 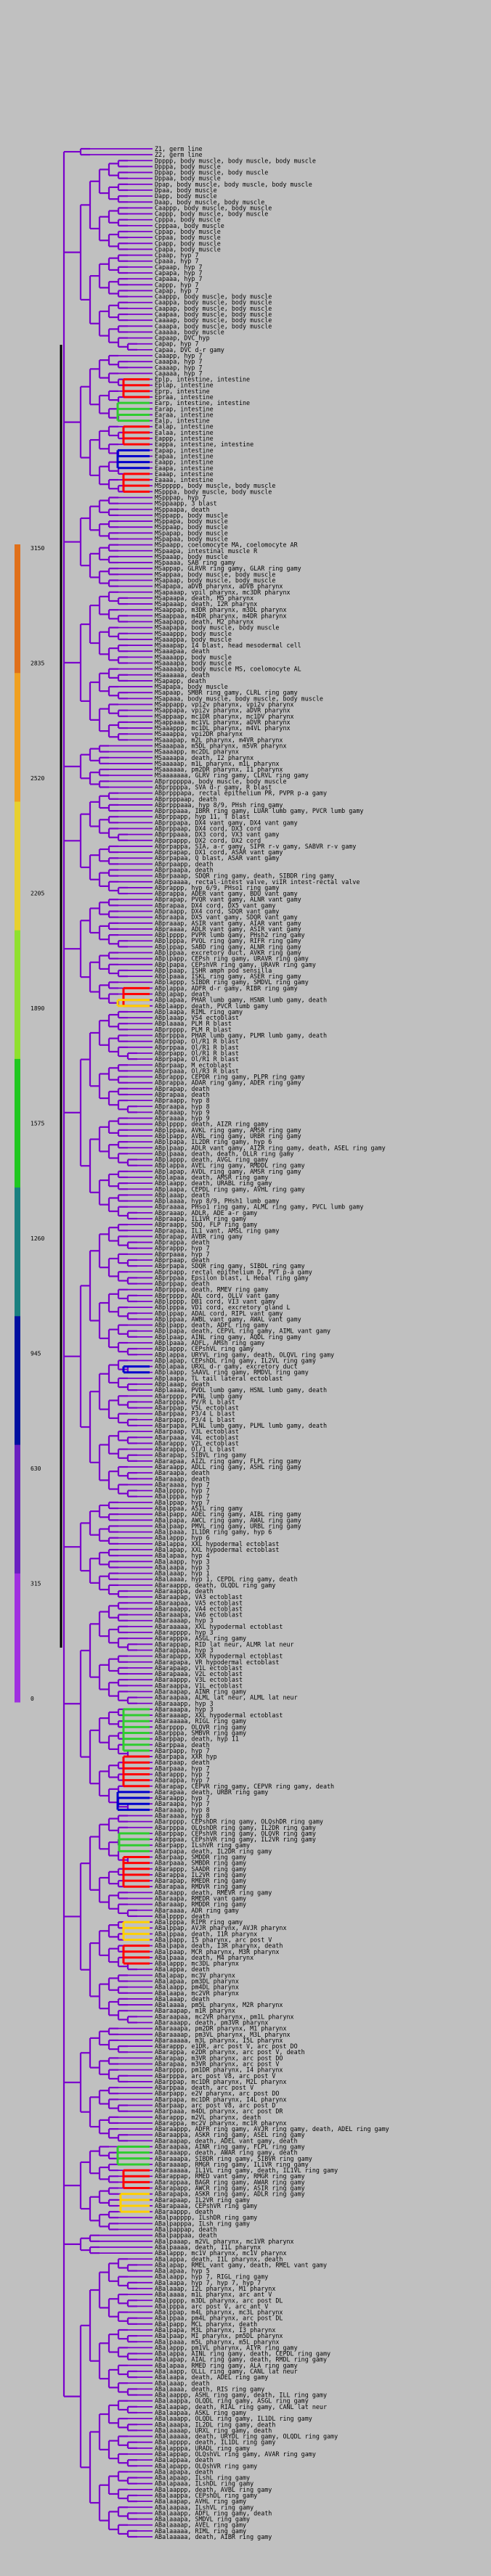 What do you see at coordinates (217, 834) in the screenshot?
I see `leaf-label: ABprppaaa, DX3 cord, VX3 vant gamy` at bounding box center [217, 834].